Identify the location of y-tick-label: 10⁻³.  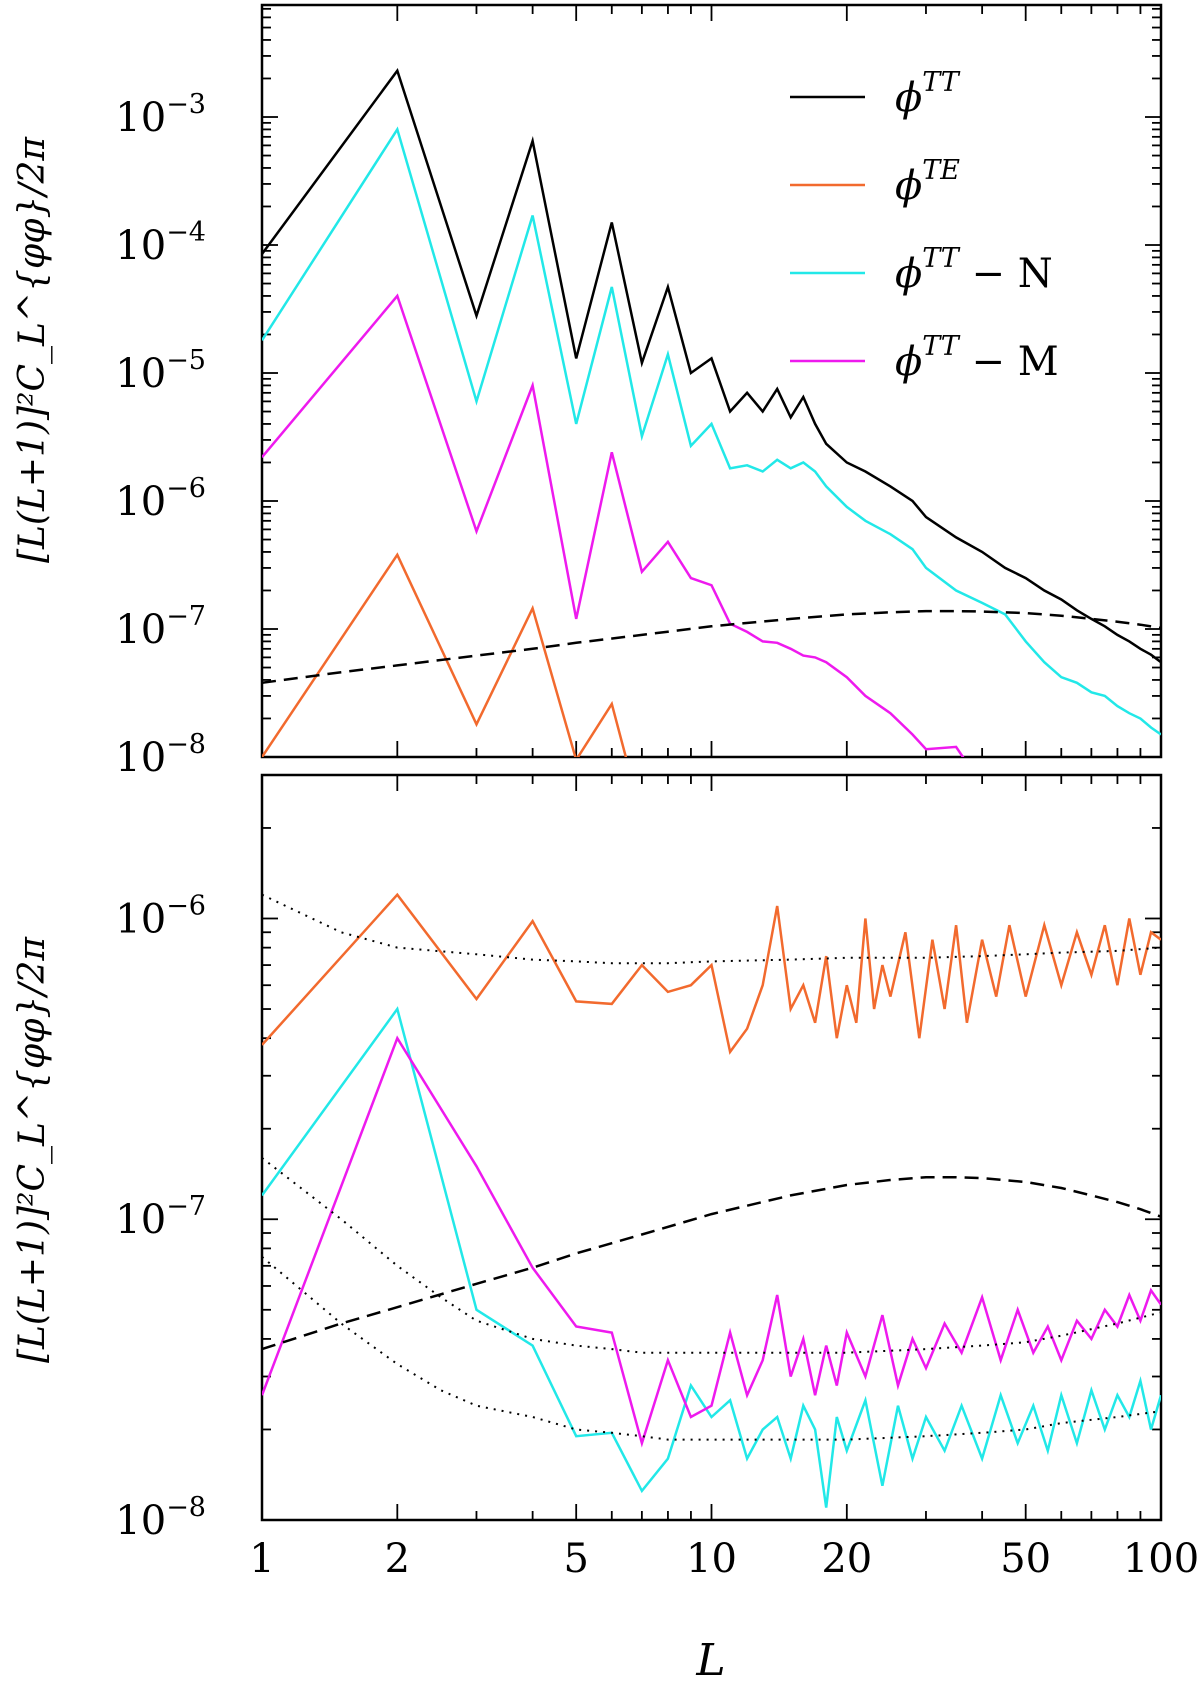
(160, 115).